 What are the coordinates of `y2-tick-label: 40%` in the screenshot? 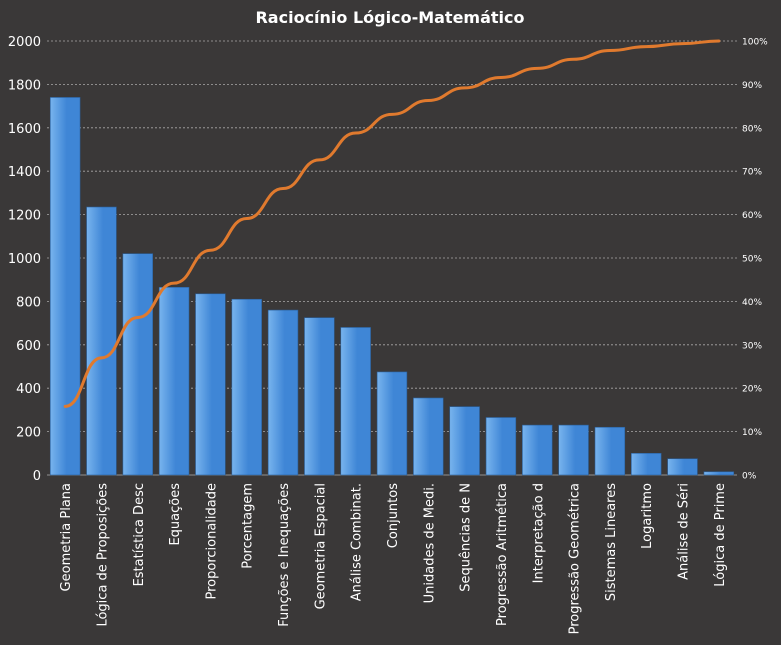 It's located at (752, 303).